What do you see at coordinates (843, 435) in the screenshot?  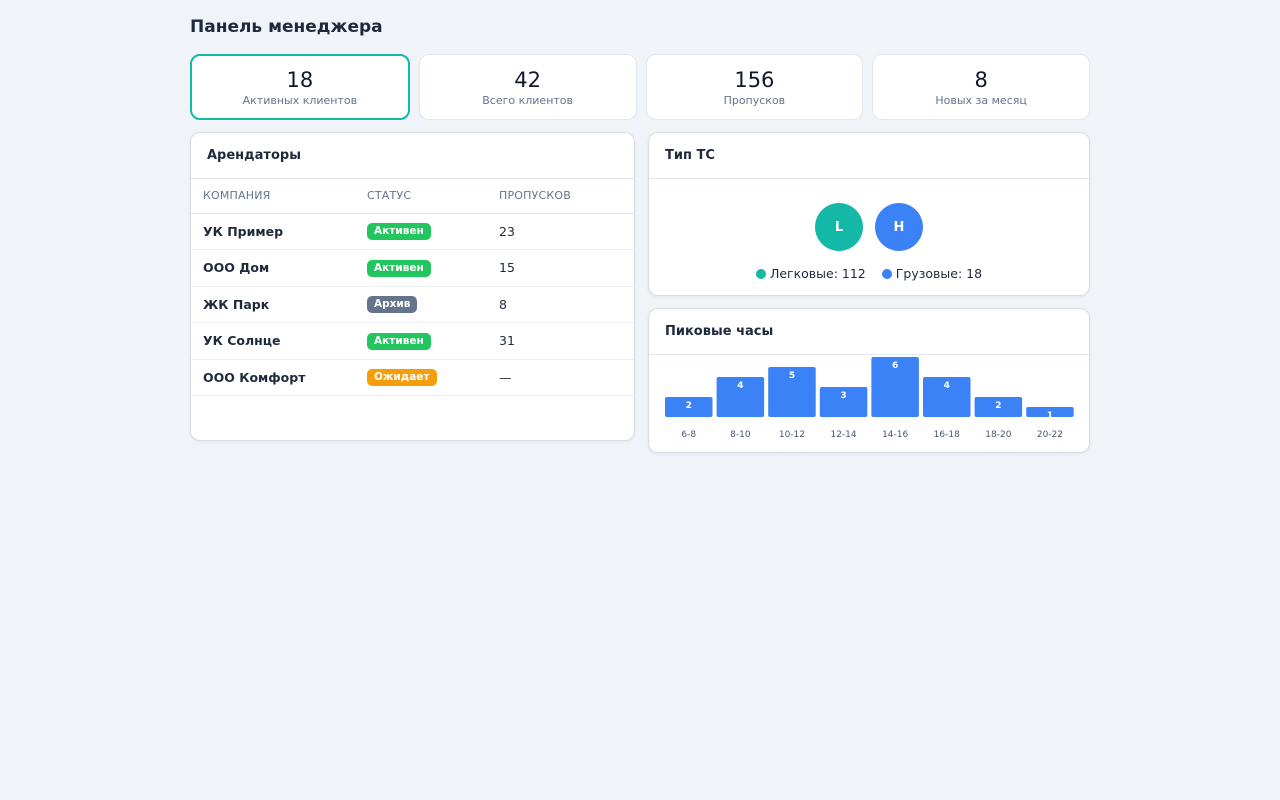 I see `x-tick-label: 12-14` at bounding box center [843, 435].